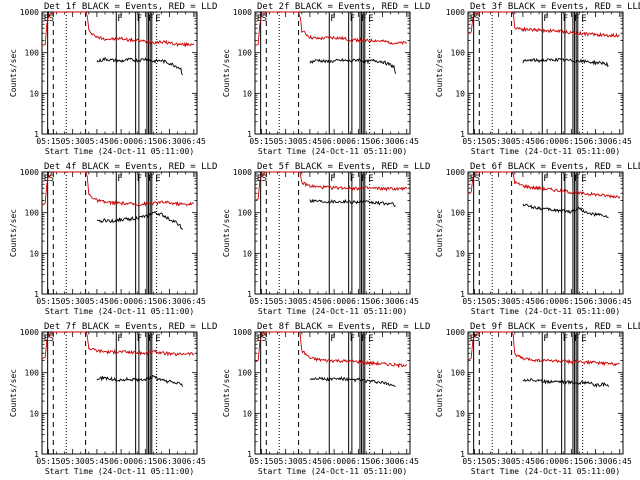 This screenshot has height=480, width=640. I want to click on chart-title: Det 1f BLACK = Events, RED = LLD, so click(130, 7).